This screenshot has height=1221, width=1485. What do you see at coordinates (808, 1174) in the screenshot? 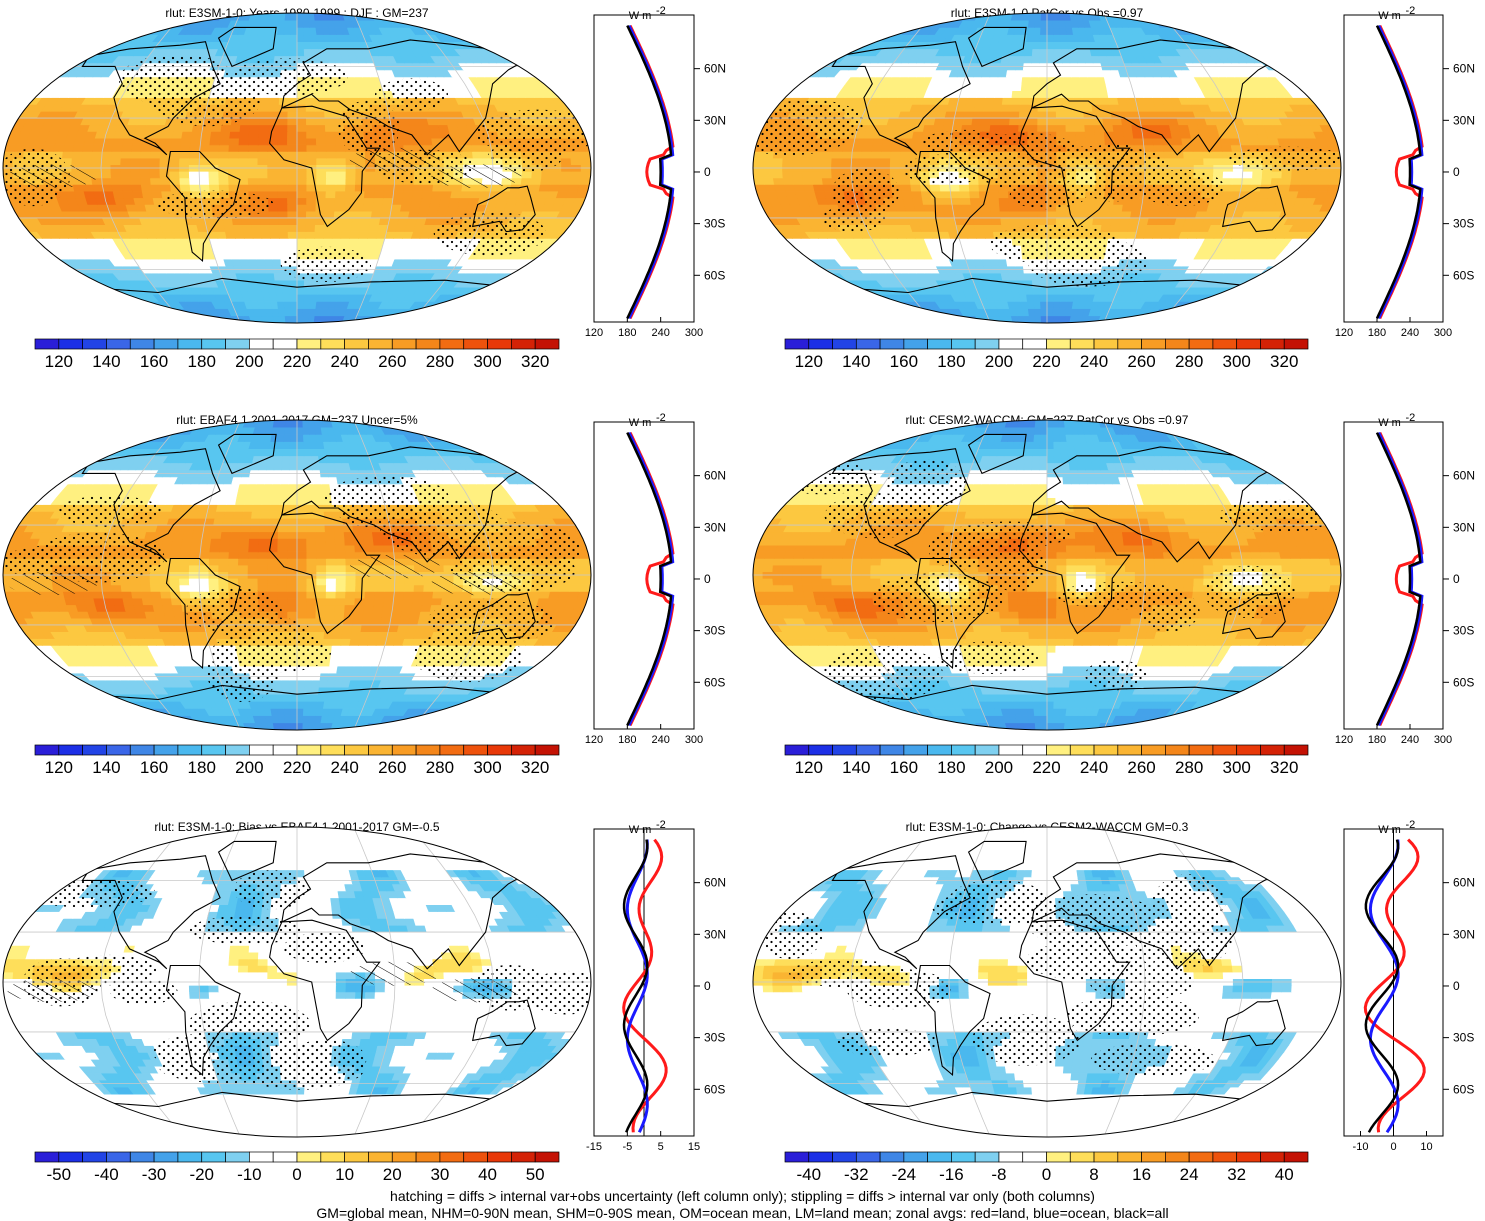
I see `colorbar-label: -40` at bounding box center [808, 1174].